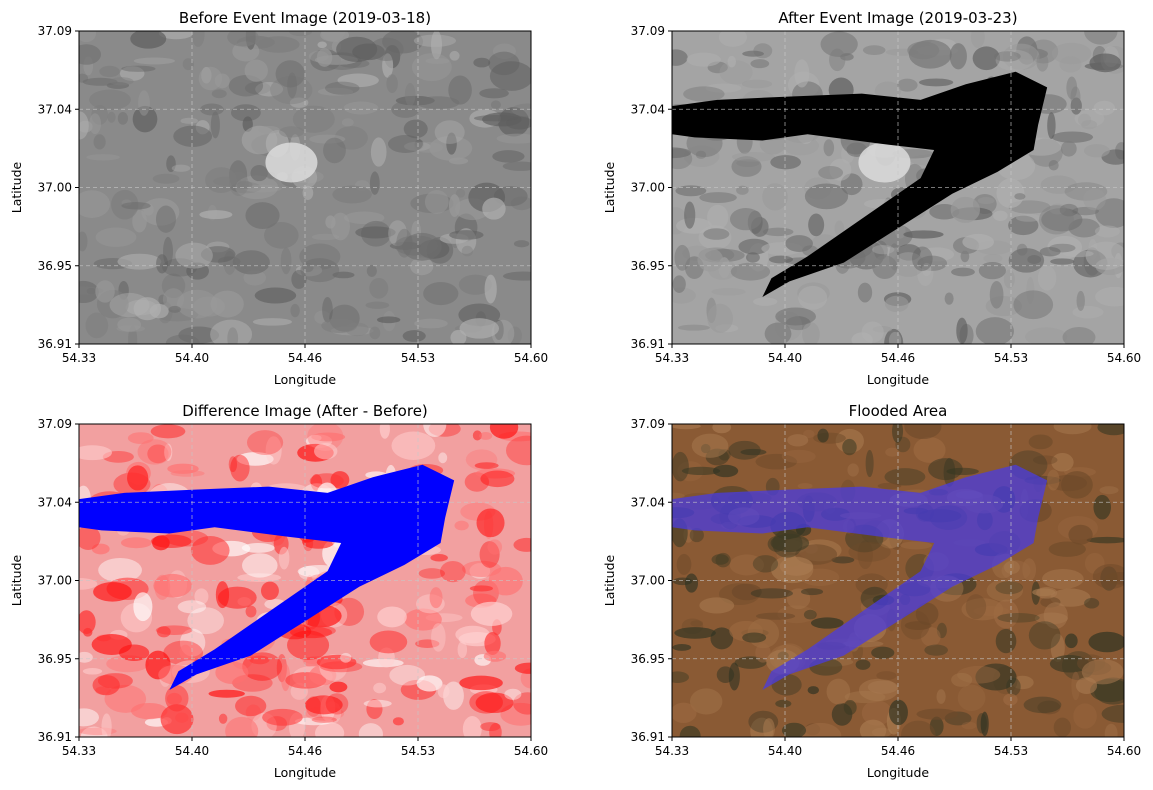 The image size is (1153, 790). I want to click on town-patch, so click(291, 162).